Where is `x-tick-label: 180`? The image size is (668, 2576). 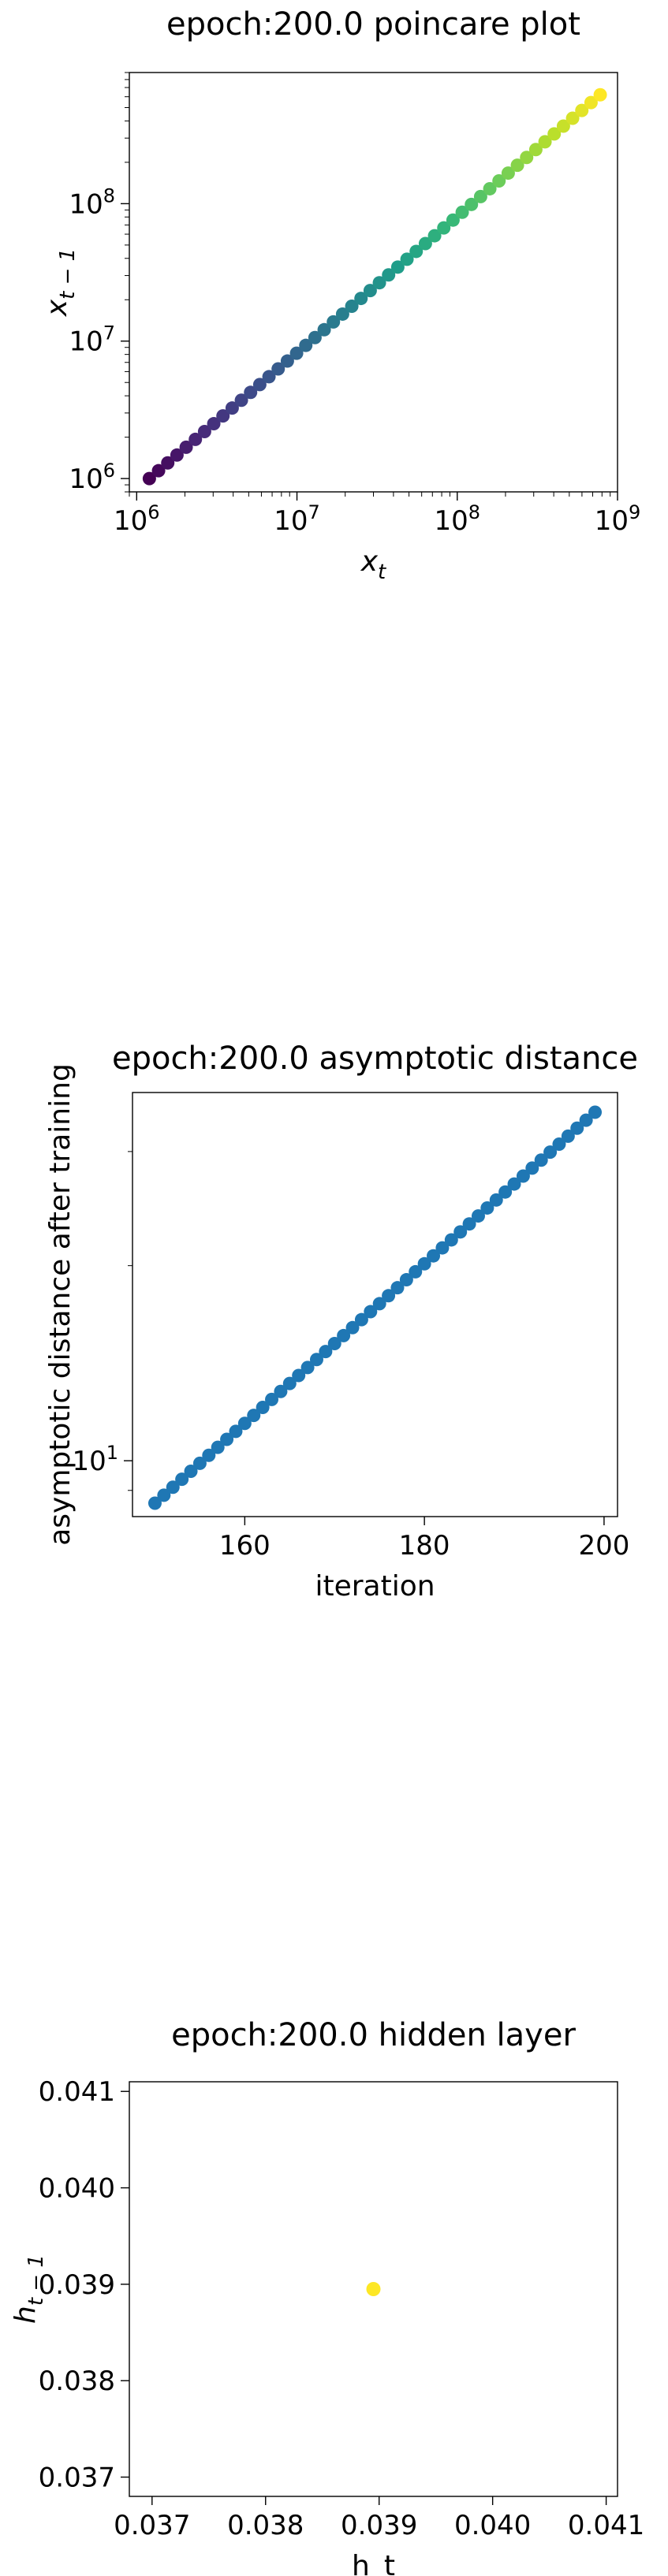
x-tick-label: 180 is located at coordinates (424, 1546).